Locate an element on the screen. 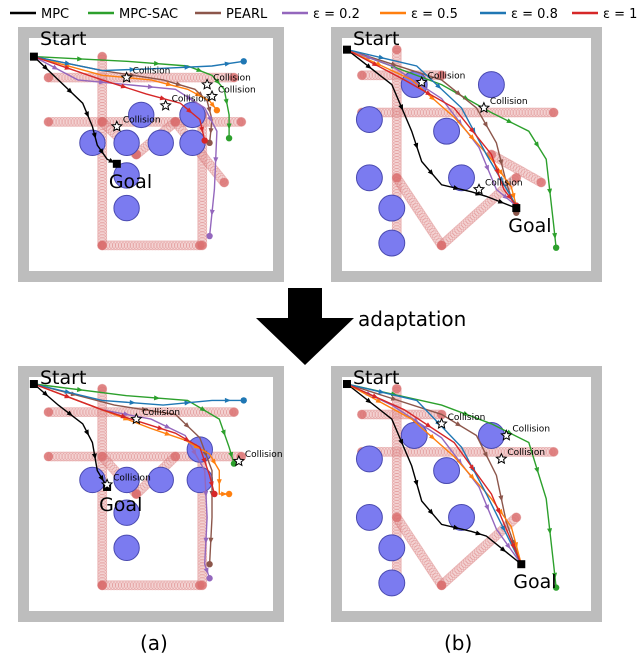 The image size is (641, 656). adaptation-arrow is located at coordinates (305, 326).